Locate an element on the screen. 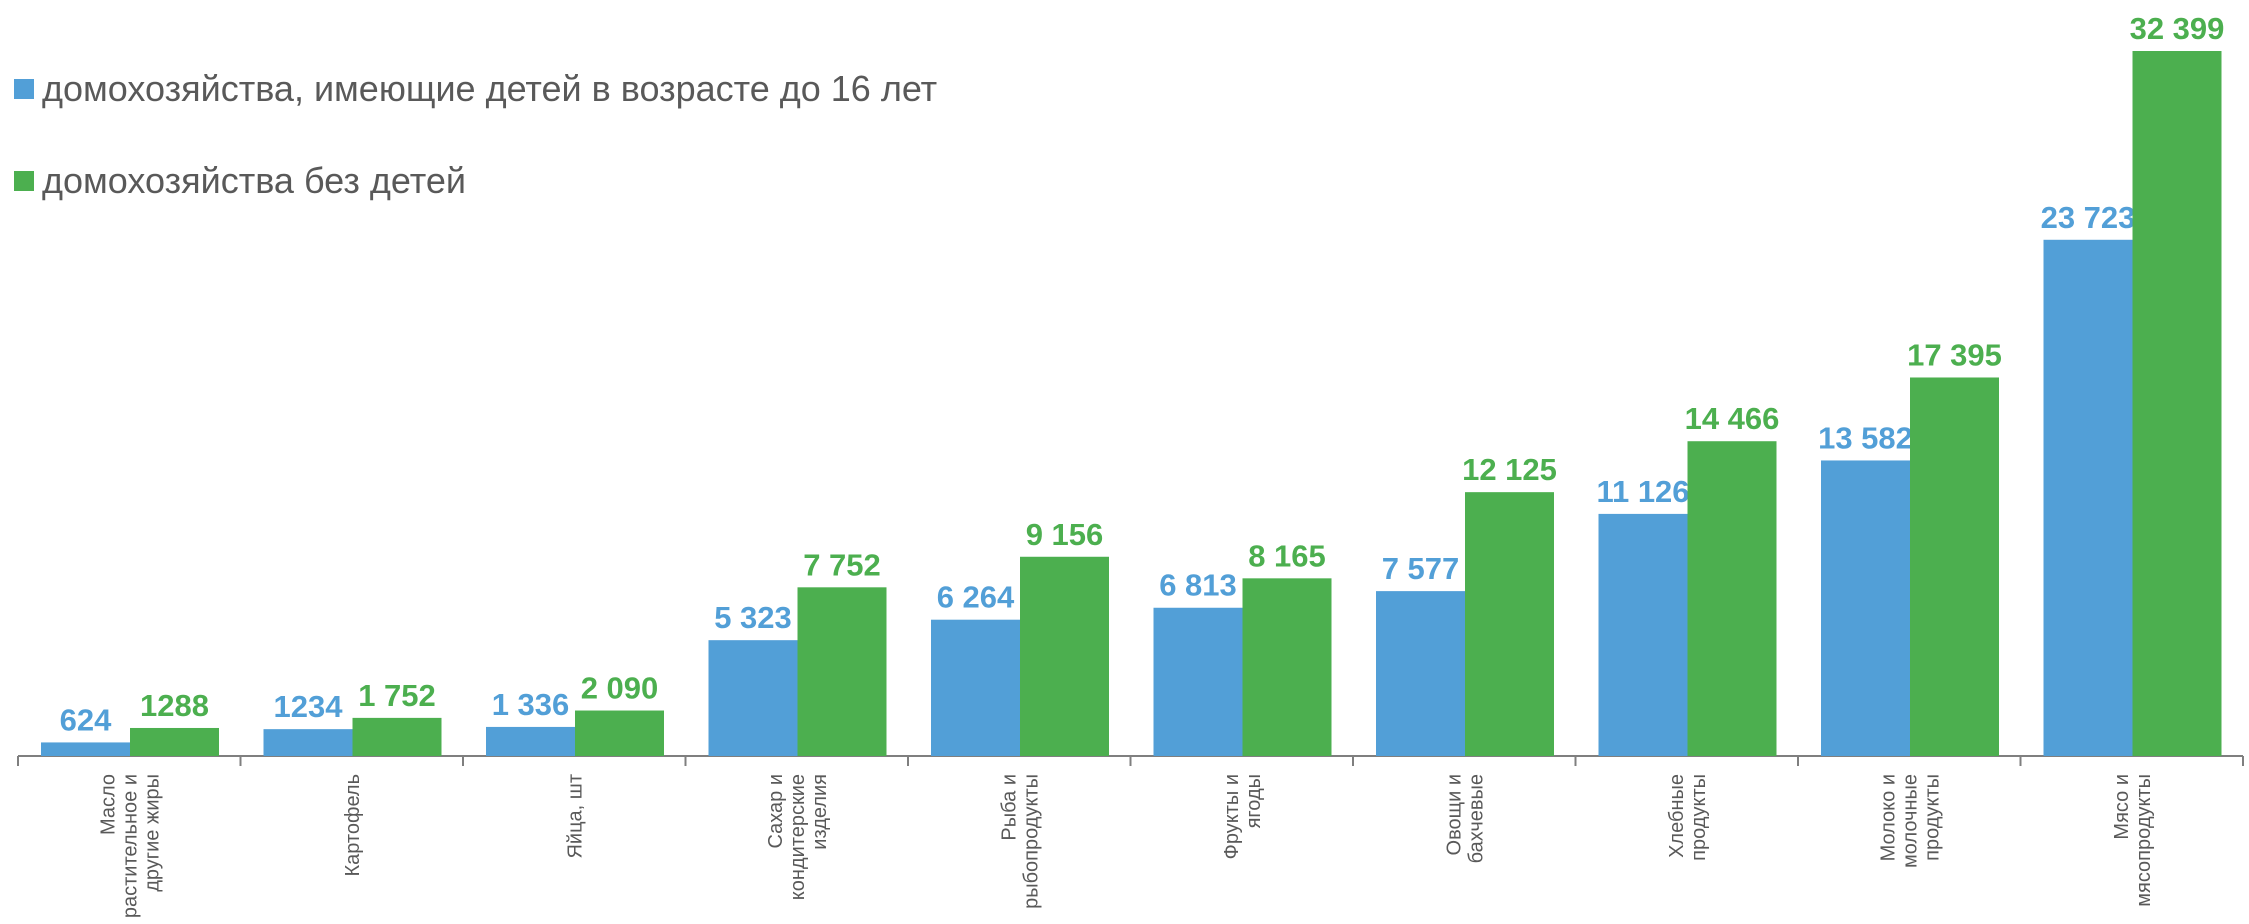 This screenshot has height=924, width=2249. category-label-line: Картофель is located at coordinates (353, 825).